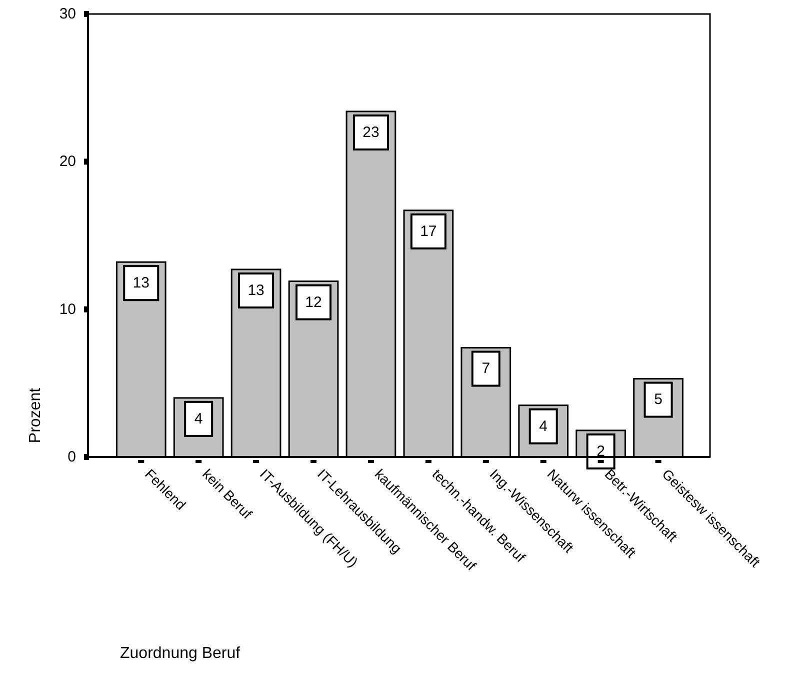 This screenshot has width=808, height=694. I want to click on x-axis-title: Zuordnung Beruf, so click(180, 653).